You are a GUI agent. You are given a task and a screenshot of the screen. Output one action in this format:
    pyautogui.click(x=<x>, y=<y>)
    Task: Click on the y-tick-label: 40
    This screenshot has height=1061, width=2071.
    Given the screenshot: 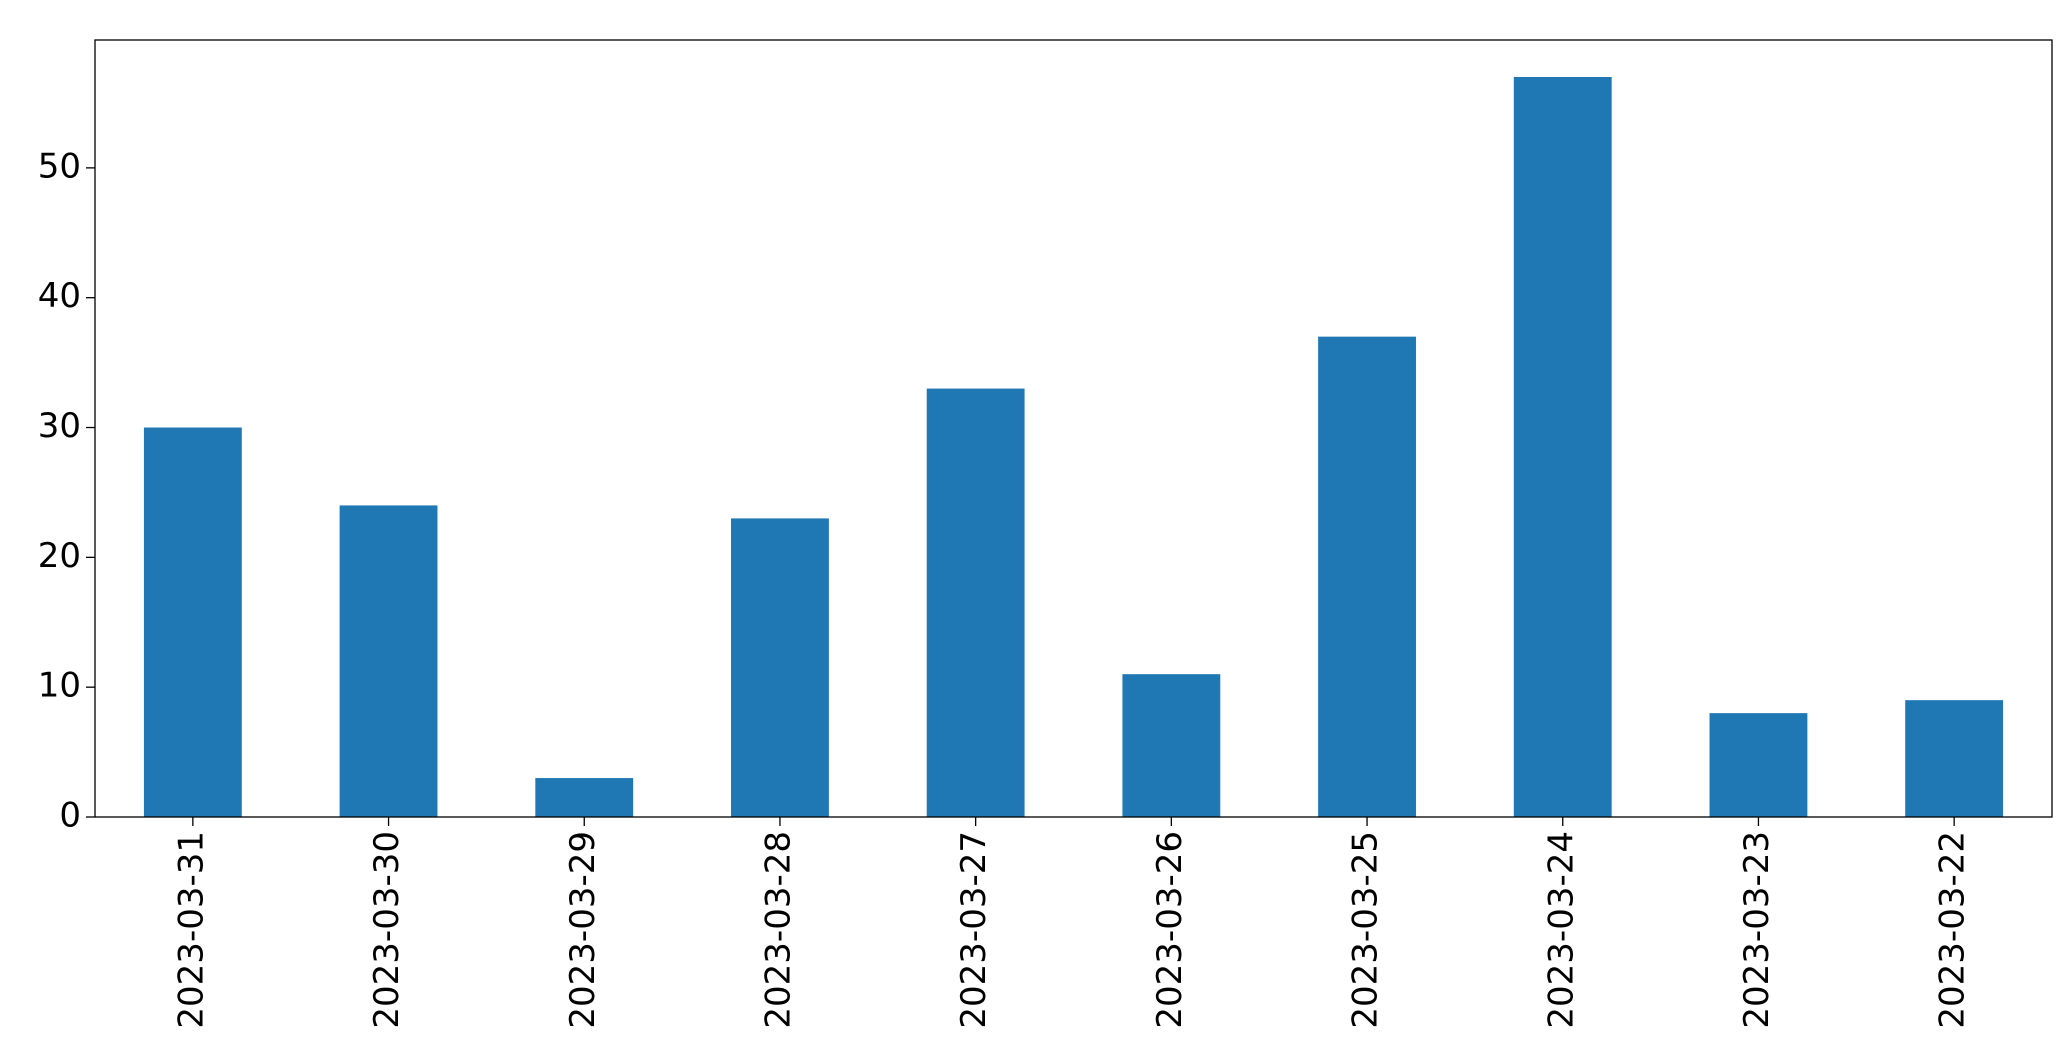 What is the action you would take?
    pyautogui.click(x=59, y=296)
    